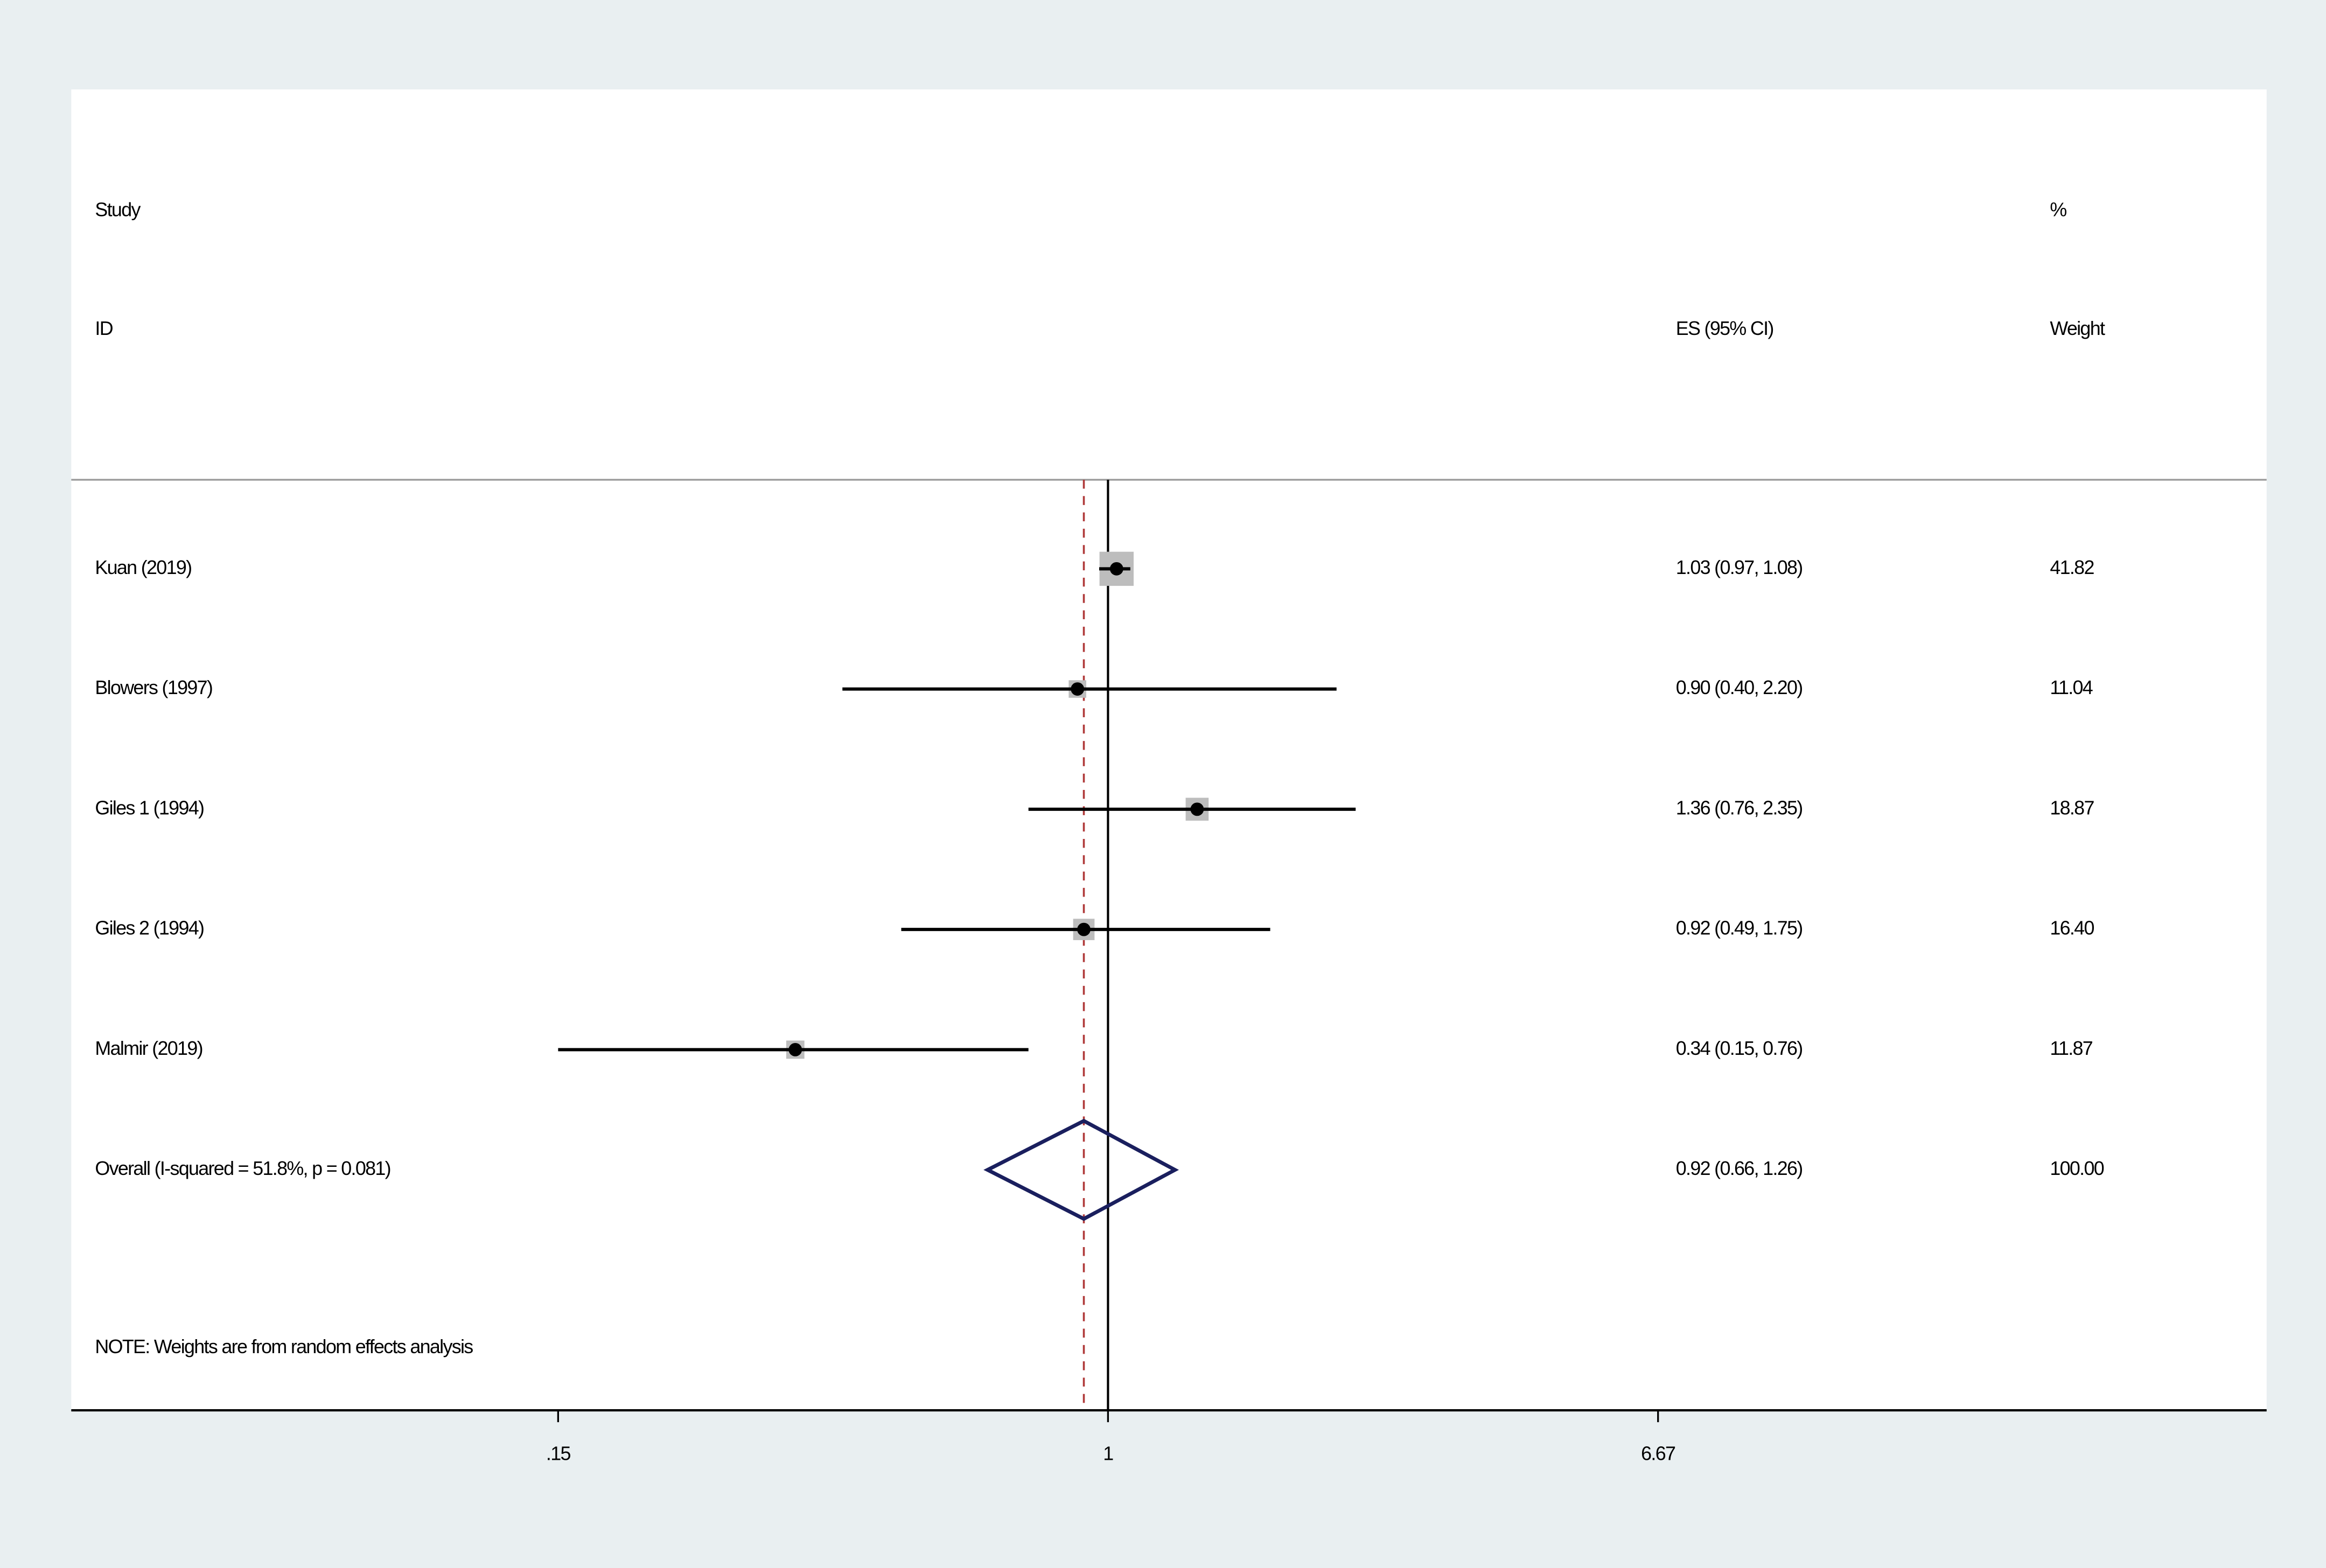 This screenshot has width=2326, height=1568. I want to click on es-label: 1.03 (0.97, 1.08), so click(1739, 567).